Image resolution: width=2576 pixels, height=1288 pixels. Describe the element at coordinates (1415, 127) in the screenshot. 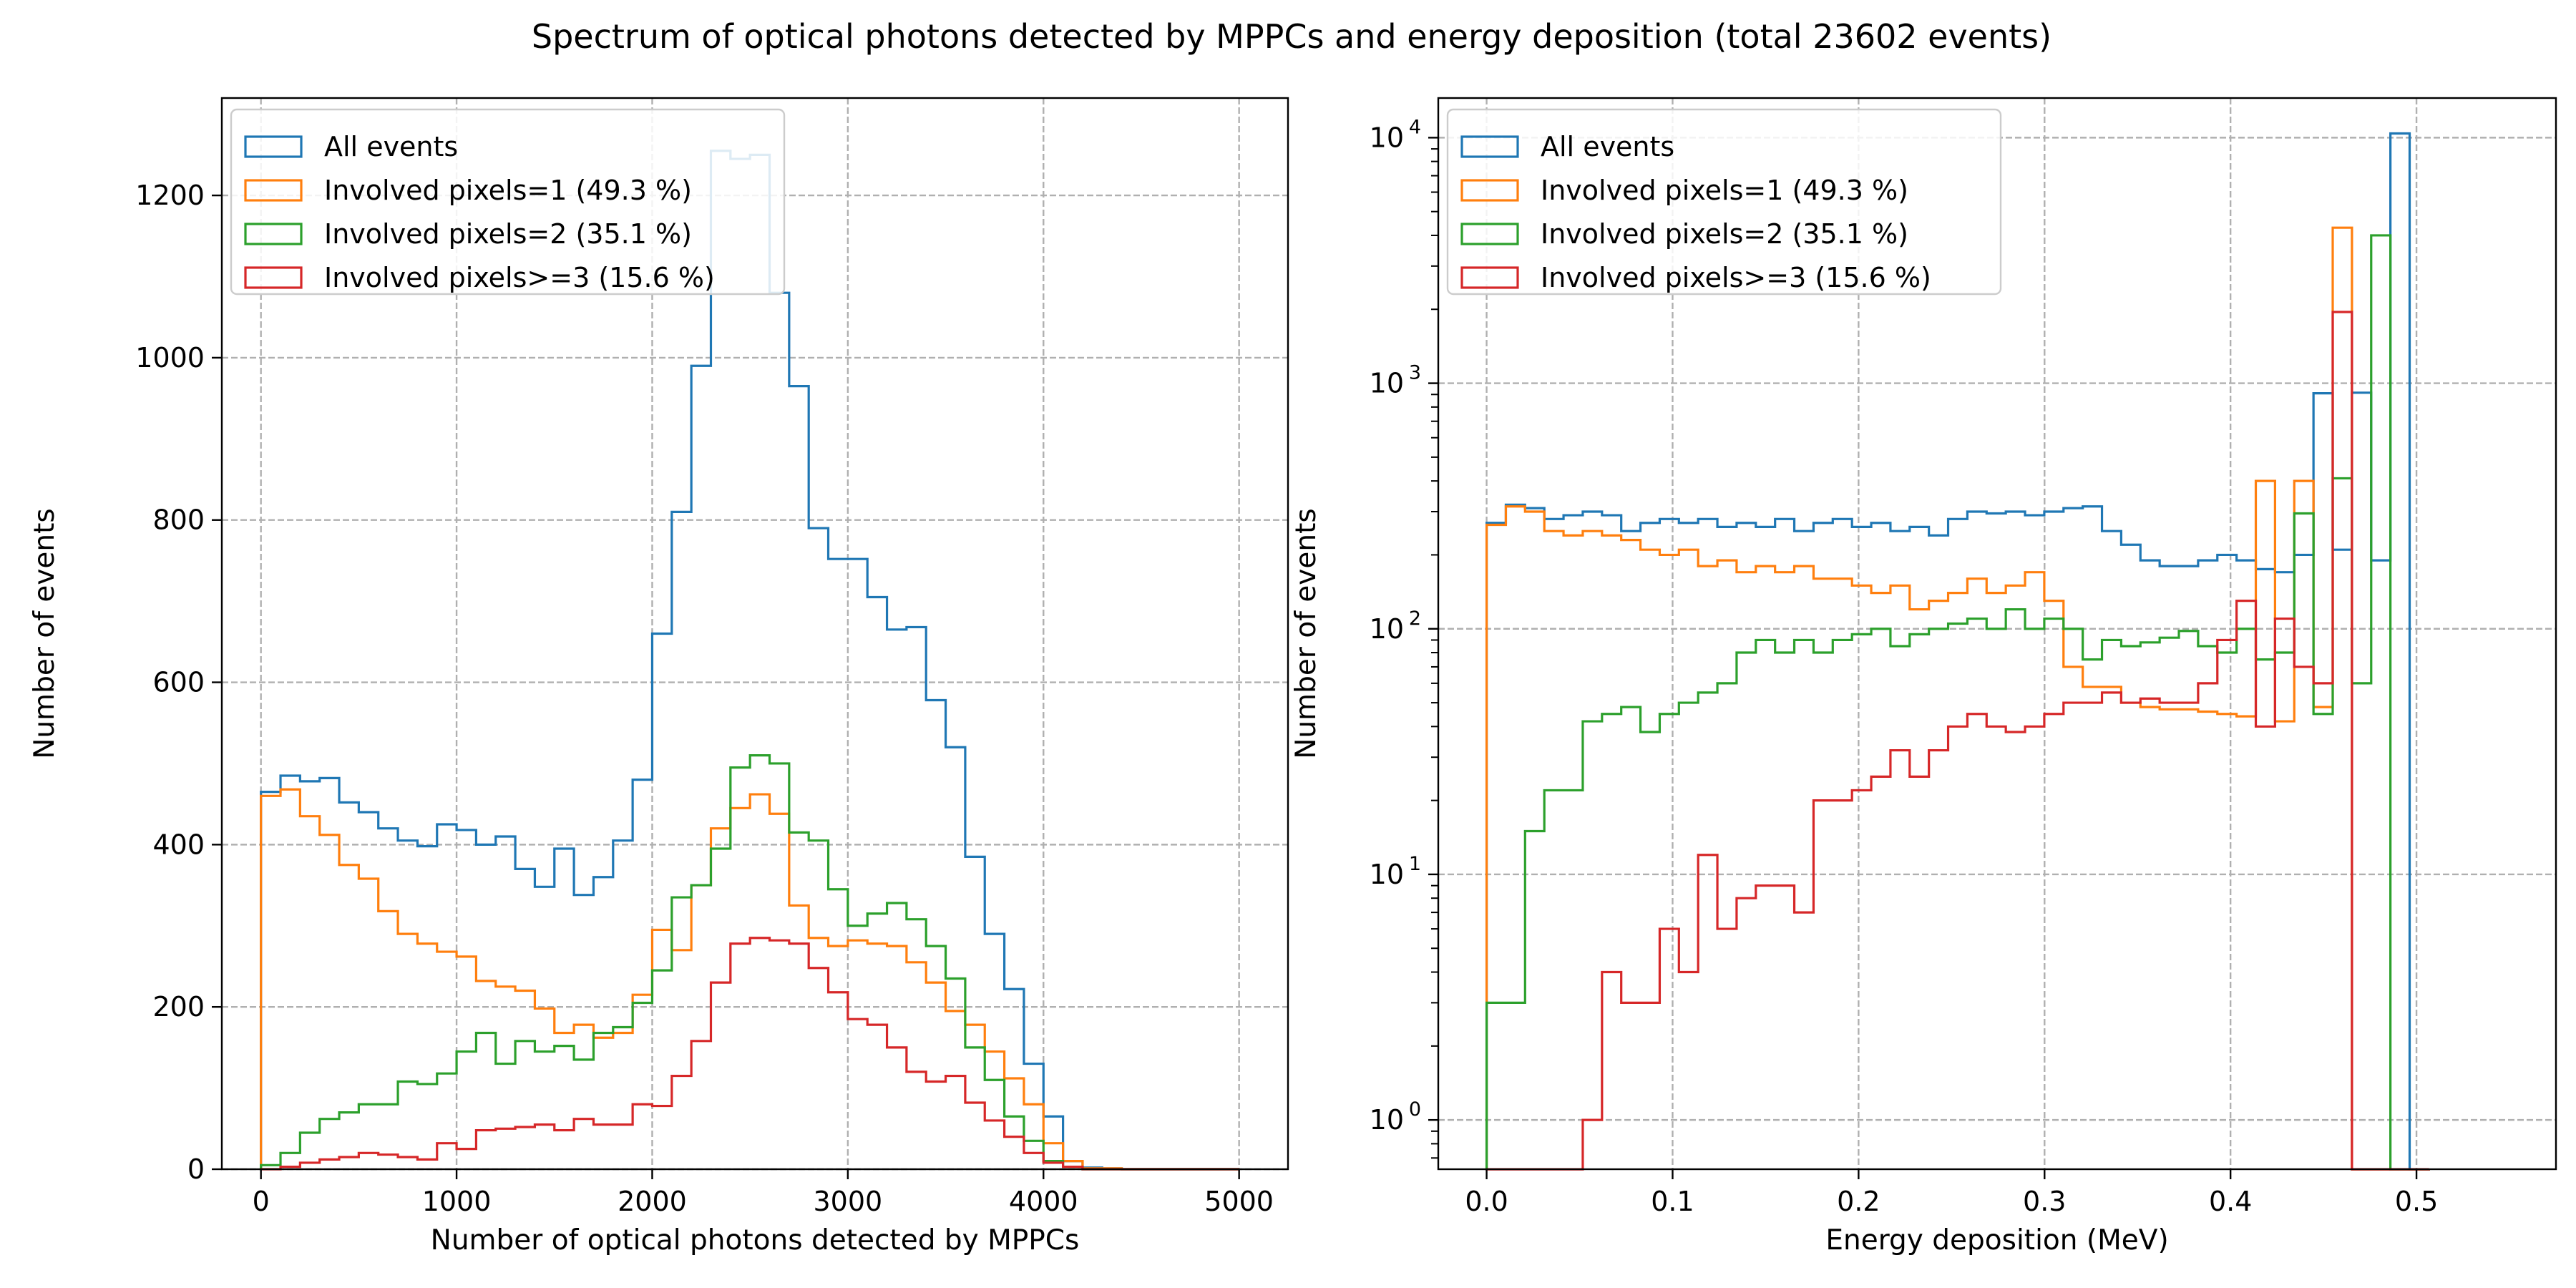

I see `y-tick-label-exponent: 4` at that location.